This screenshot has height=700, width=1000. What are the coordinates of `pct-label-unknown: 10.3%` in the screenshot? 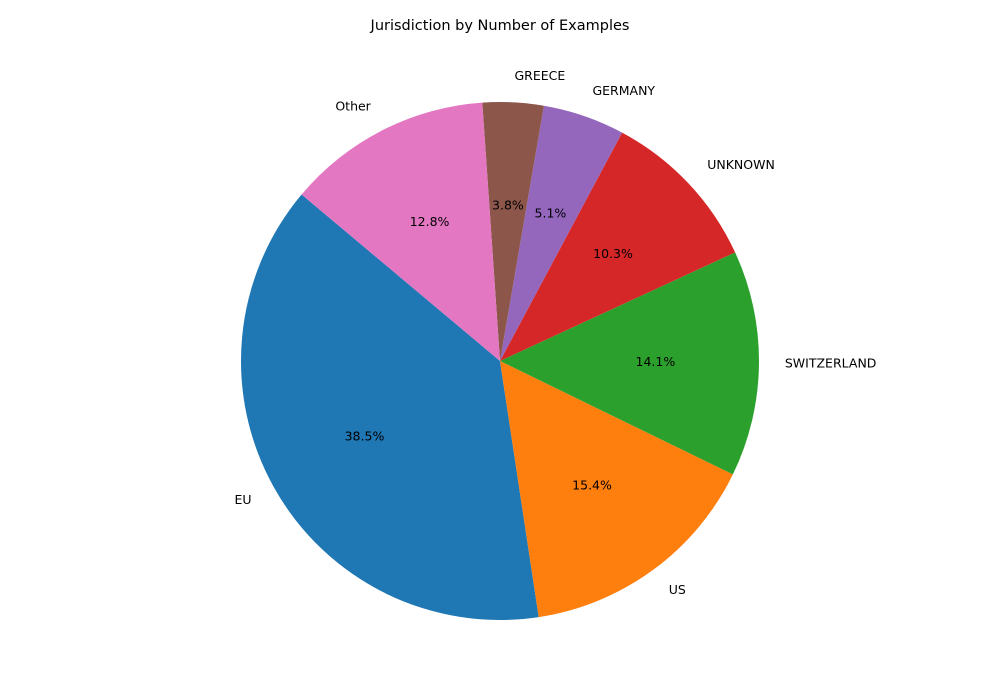 It's located at (613, 253).